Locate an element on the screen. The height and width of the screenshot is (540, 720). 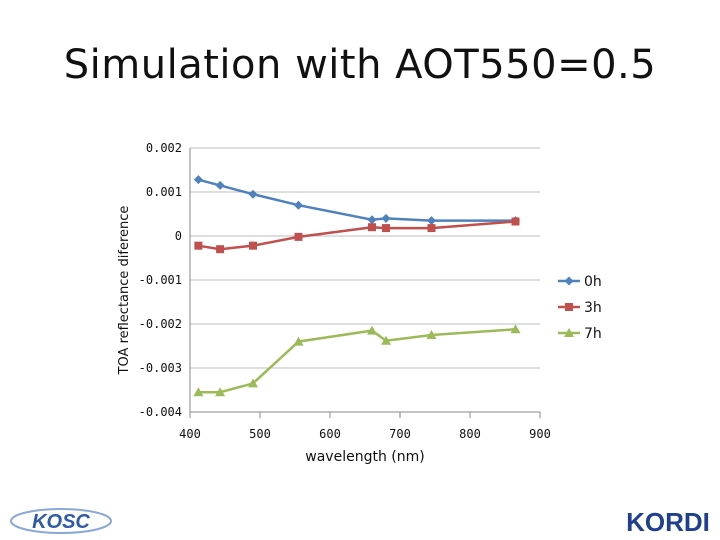
kordi-logo-text: KORDI is located at coordinates (668, 522).